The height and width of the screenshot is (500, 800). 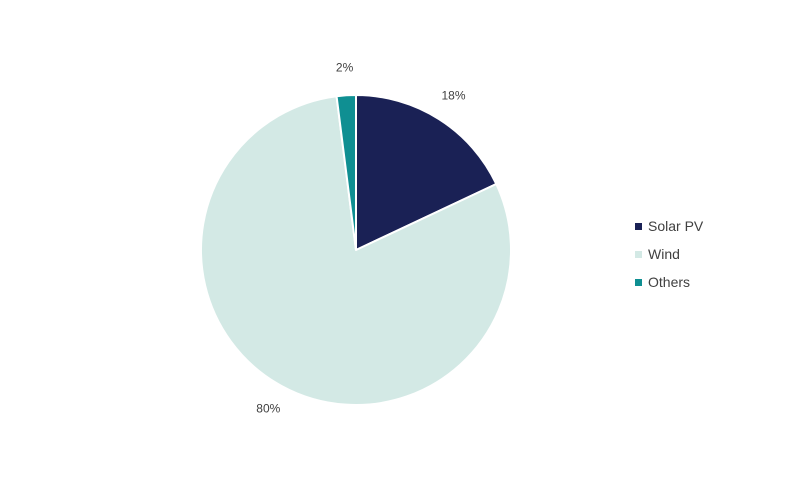 I want to click on legend-label-solar-pv: Solar PV, so click(x=676, y=226).